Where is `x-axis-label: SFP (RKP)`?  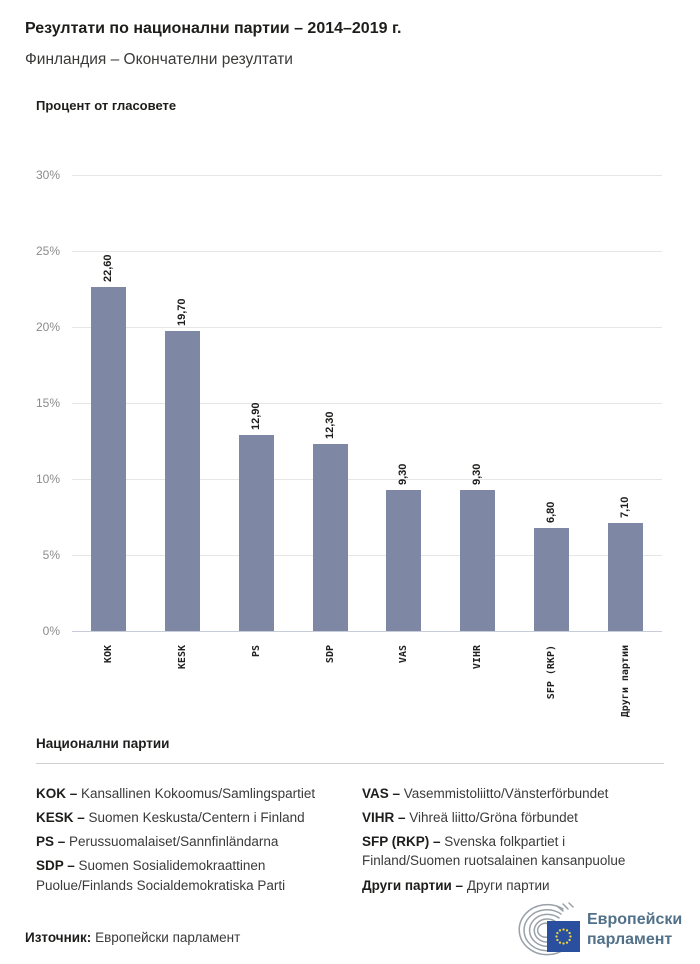 x-axis-label: SFP (RKP) is located at coordinates (551, 672).